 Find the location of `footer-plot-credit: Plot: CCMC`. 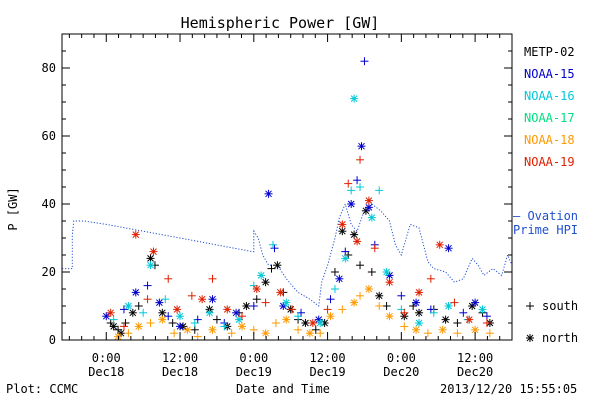

footer-plot-credit: Plot: CCMC is located at coordinates (42, 389).